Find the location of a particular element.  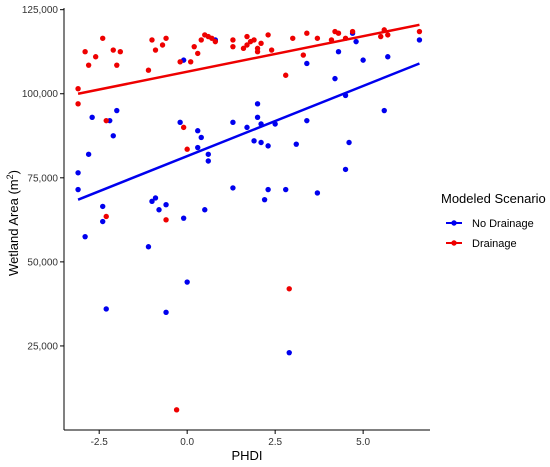

x-tick-label: -2.5 is located at coordinates (100, 442).